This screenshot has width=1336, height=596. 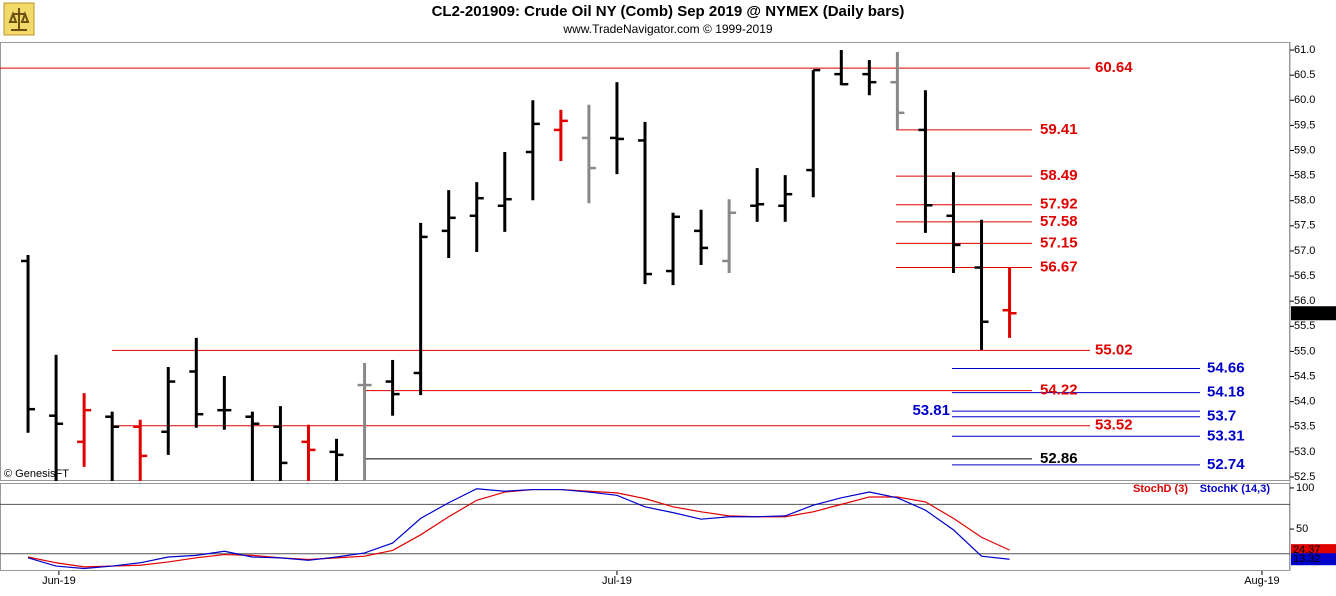 I want to click on logo, so click(x=19, y=19).